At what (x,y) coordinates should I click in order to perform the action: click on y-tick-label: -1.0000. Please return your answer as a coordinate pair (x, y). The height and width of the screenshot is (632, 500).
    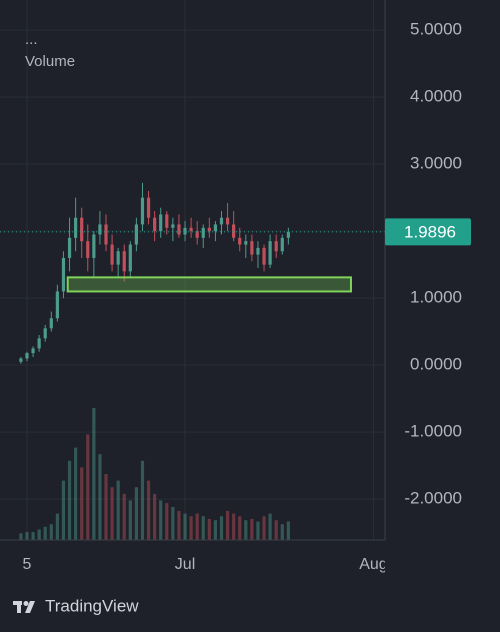
    Looking at the image, I should click on (433, 431).